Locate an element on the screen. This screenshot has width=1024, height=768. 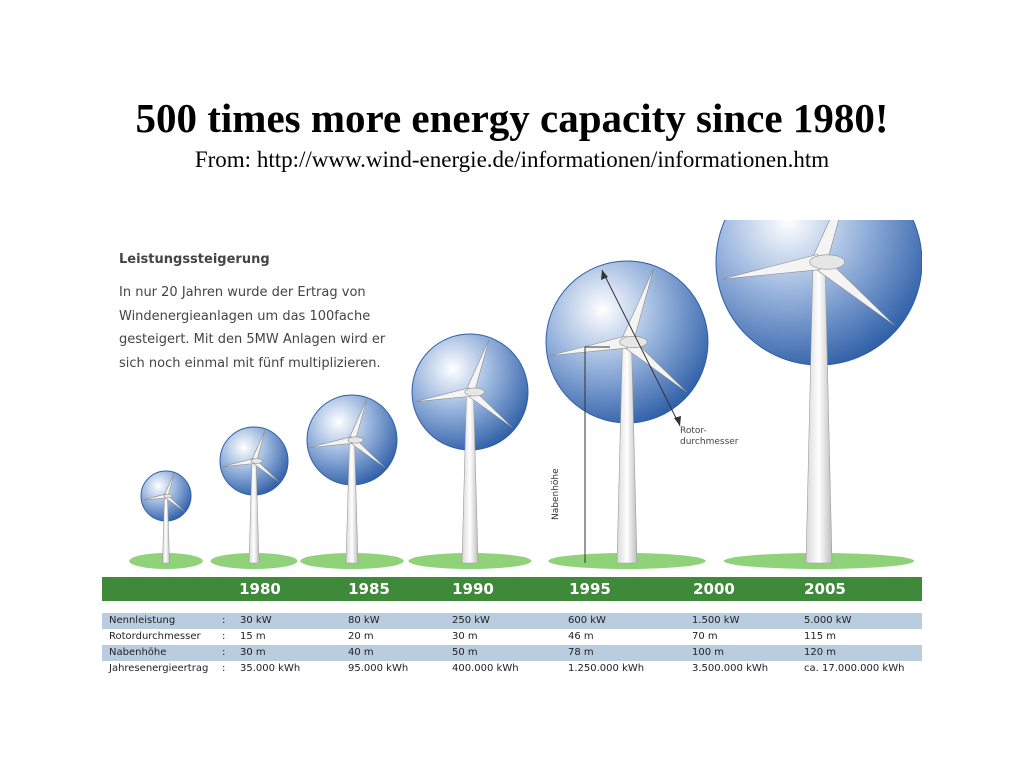
year-label: 1990 is located at coordinates (473, 589).